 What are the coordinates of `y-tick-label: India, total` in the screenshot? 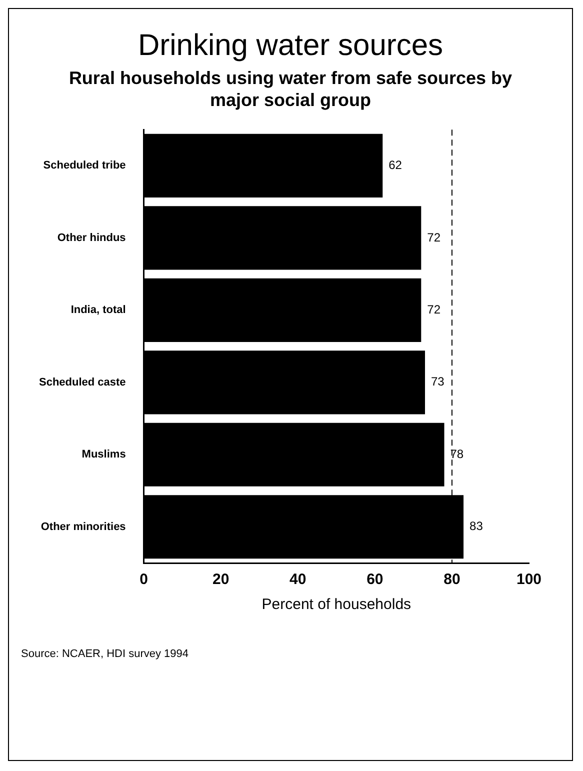 It's located at (98, 310).